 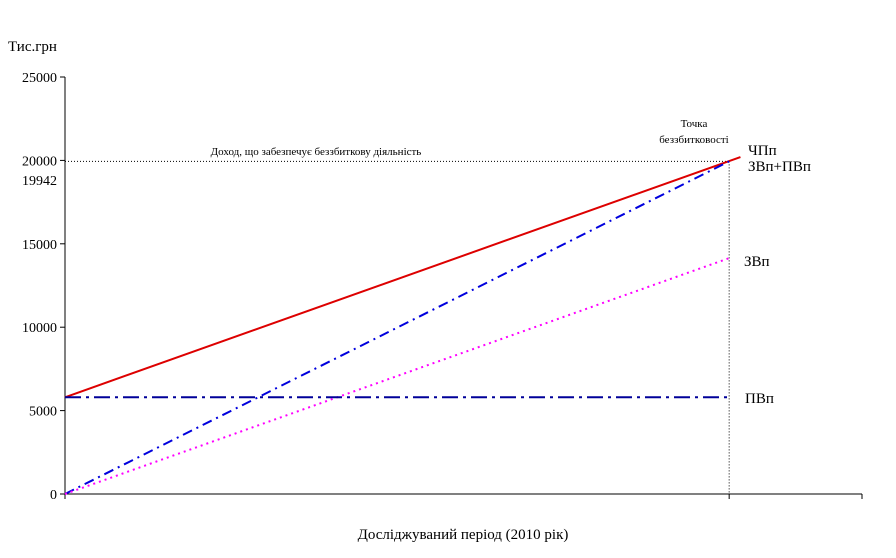 I want to click on y-tick-label: 20000, so click(x=39, y=161).